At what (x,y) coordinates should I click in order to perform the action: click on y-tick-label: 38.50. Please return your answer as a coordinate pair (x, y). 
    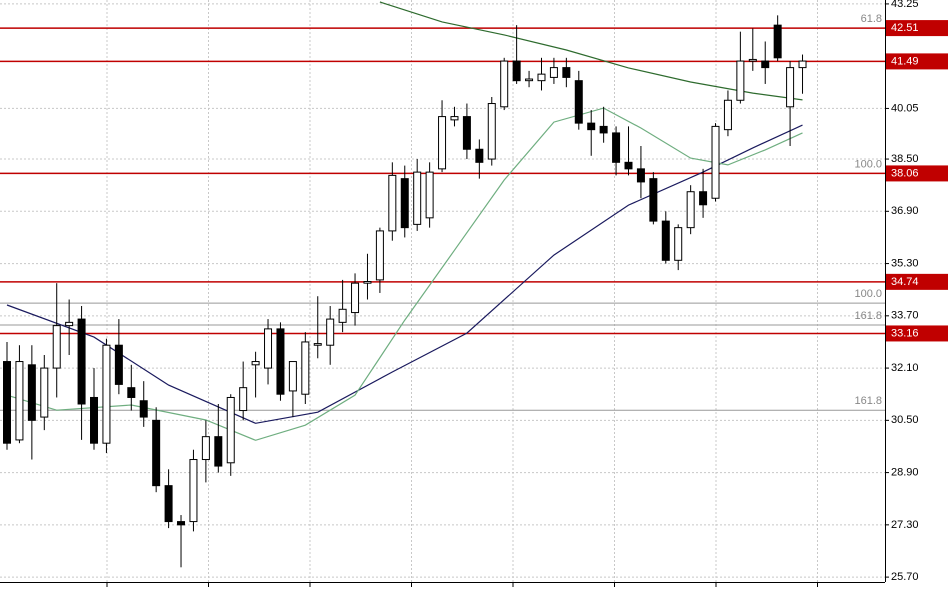
    Looking at the image, I should click on (905, 159).